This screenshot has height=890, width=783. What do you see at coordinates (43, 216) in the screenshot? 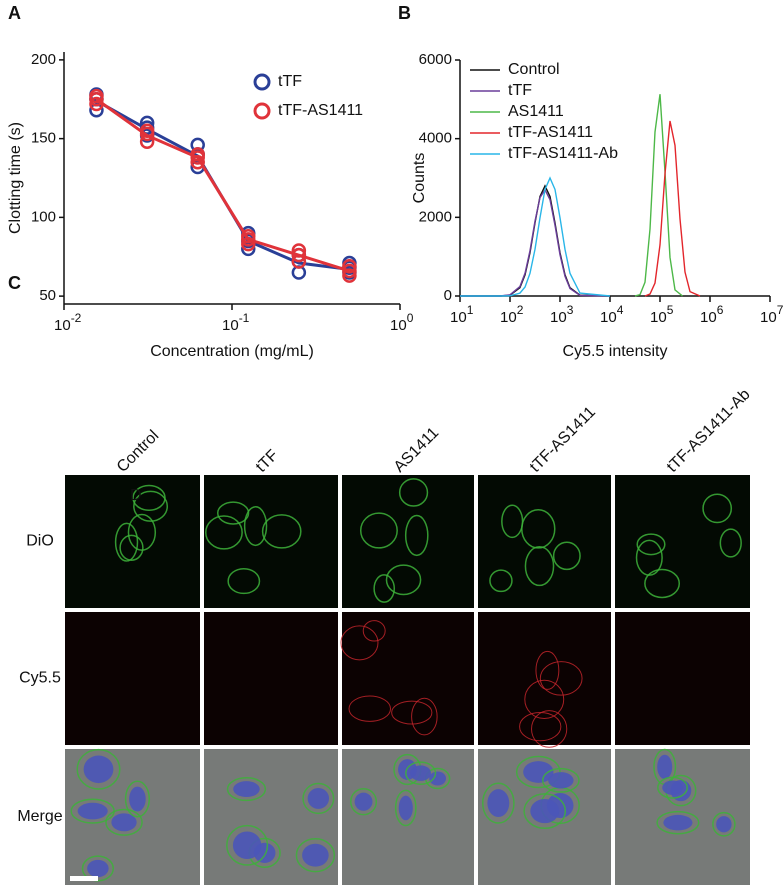
I see `y-tick-label: 100` at bounding box center [43, 216].